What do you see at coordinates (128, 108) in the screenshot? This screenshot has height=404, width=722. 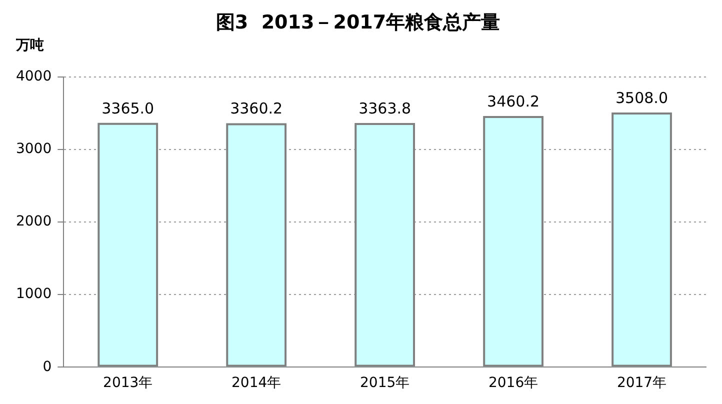 I see `data-label: 3365.0` at bounding box center [128, 108].